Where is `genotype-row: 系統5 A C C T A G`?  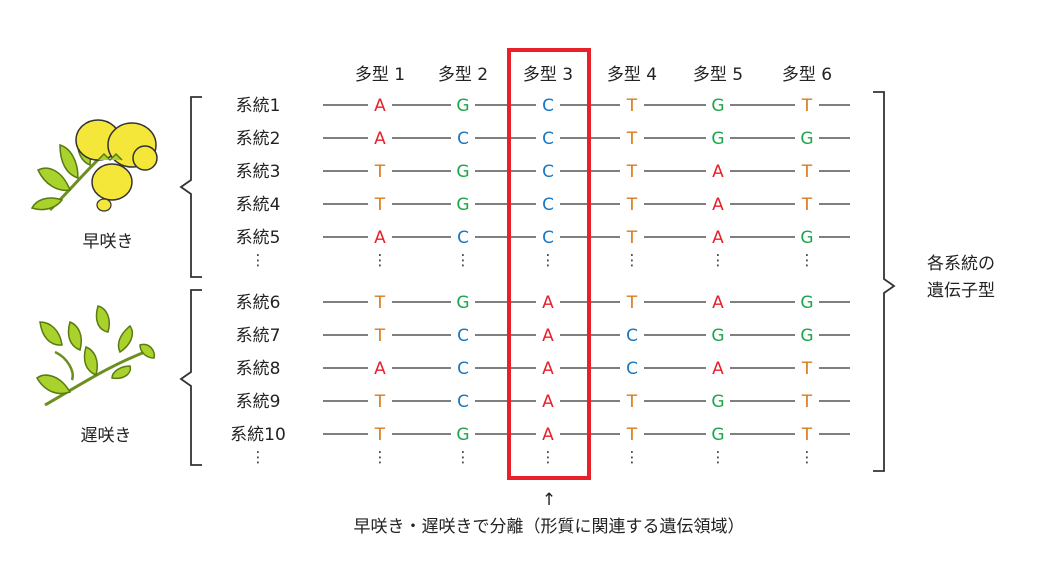 genotype-row: 系統5 A C C T A G is located at coordinates (543, 238).